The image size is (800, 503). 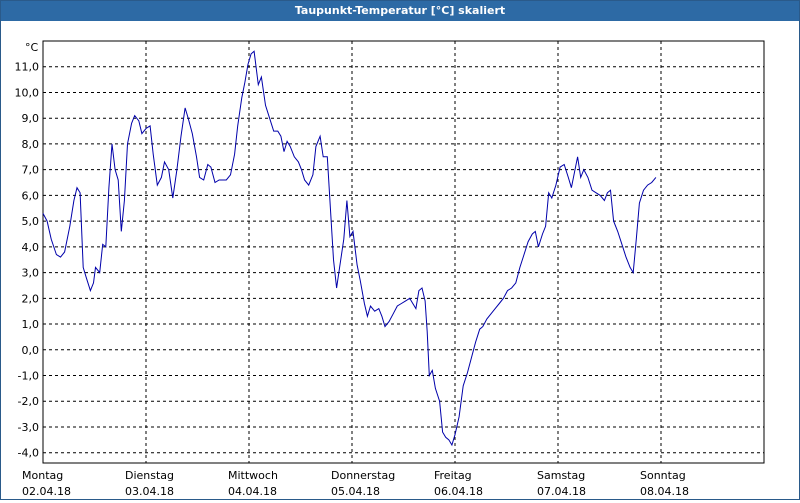 What do you see at coordinates (561, 475) in the screenshot?
I see `x-tick-label-day: Samstag` at bounding box center [561, 475].